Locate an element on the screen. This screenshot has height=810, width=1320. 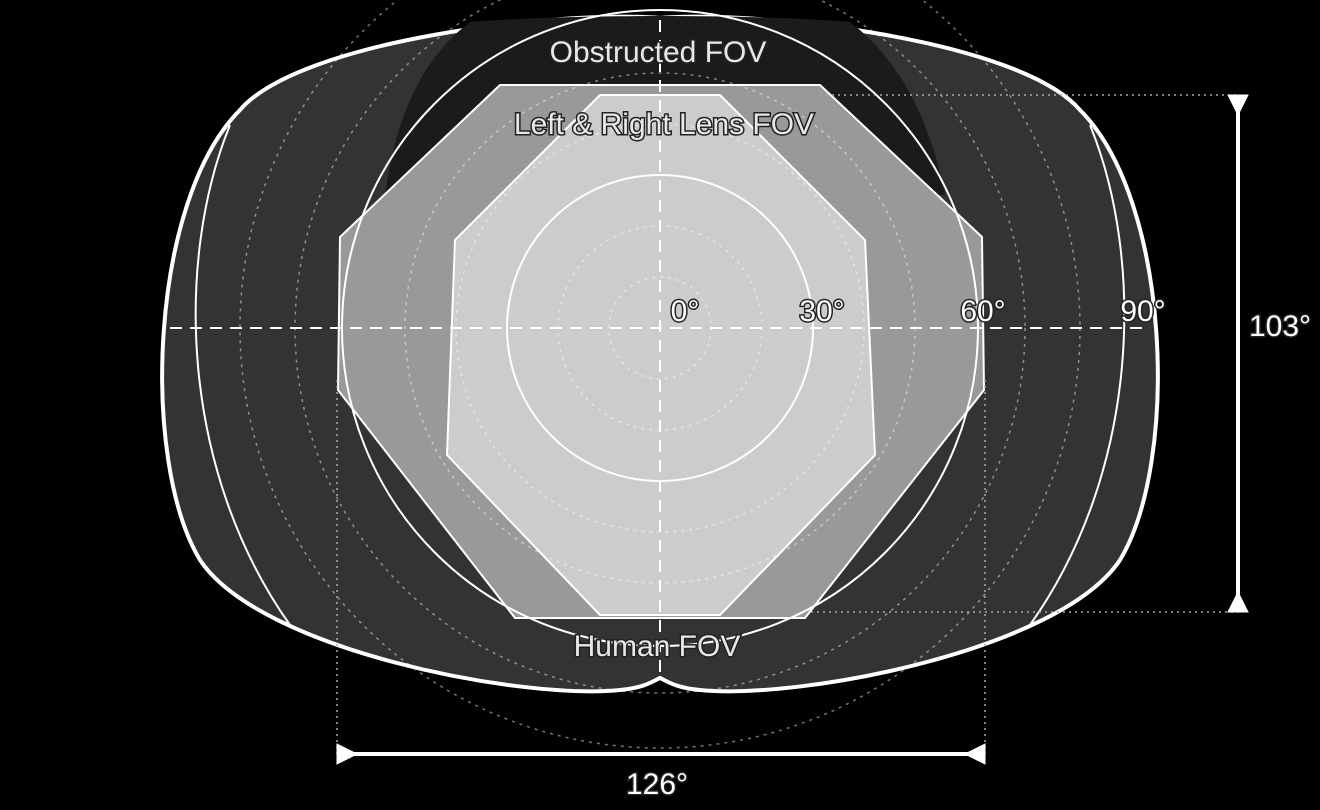
horizontal-dimension: 126° is located at coordinates (657, 784).